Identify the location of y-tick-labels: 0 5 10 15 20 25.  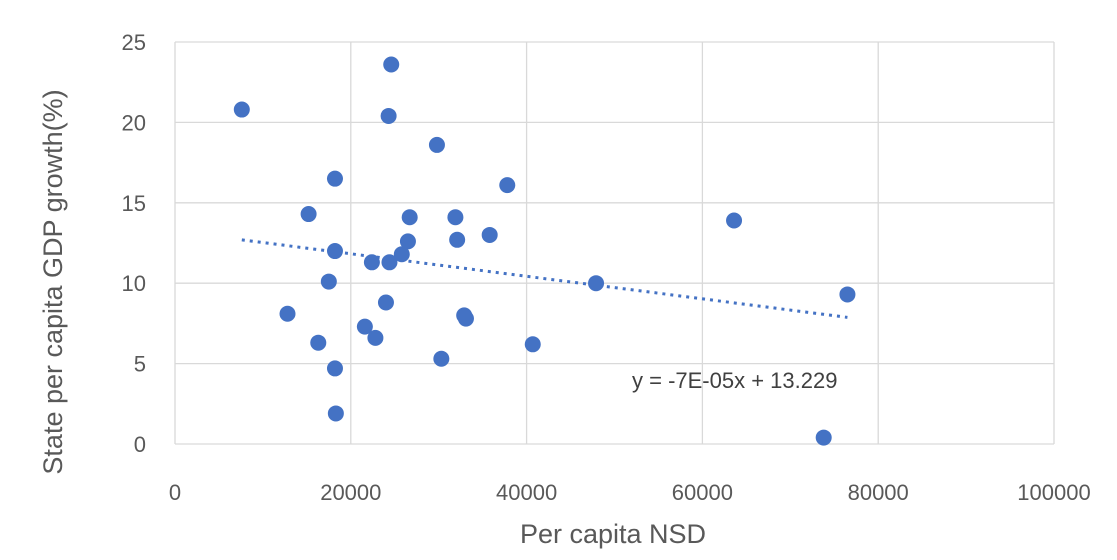
(134, 243).